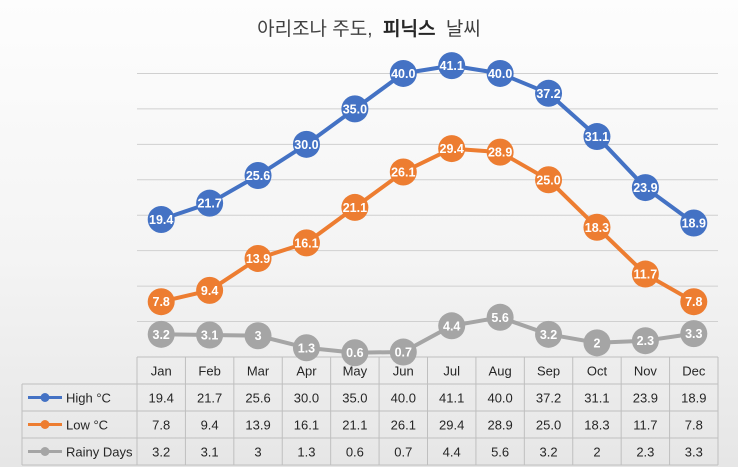 This screenshot has width=738, height=467. I want to click on data-label: 16.1, so click(306, 243).